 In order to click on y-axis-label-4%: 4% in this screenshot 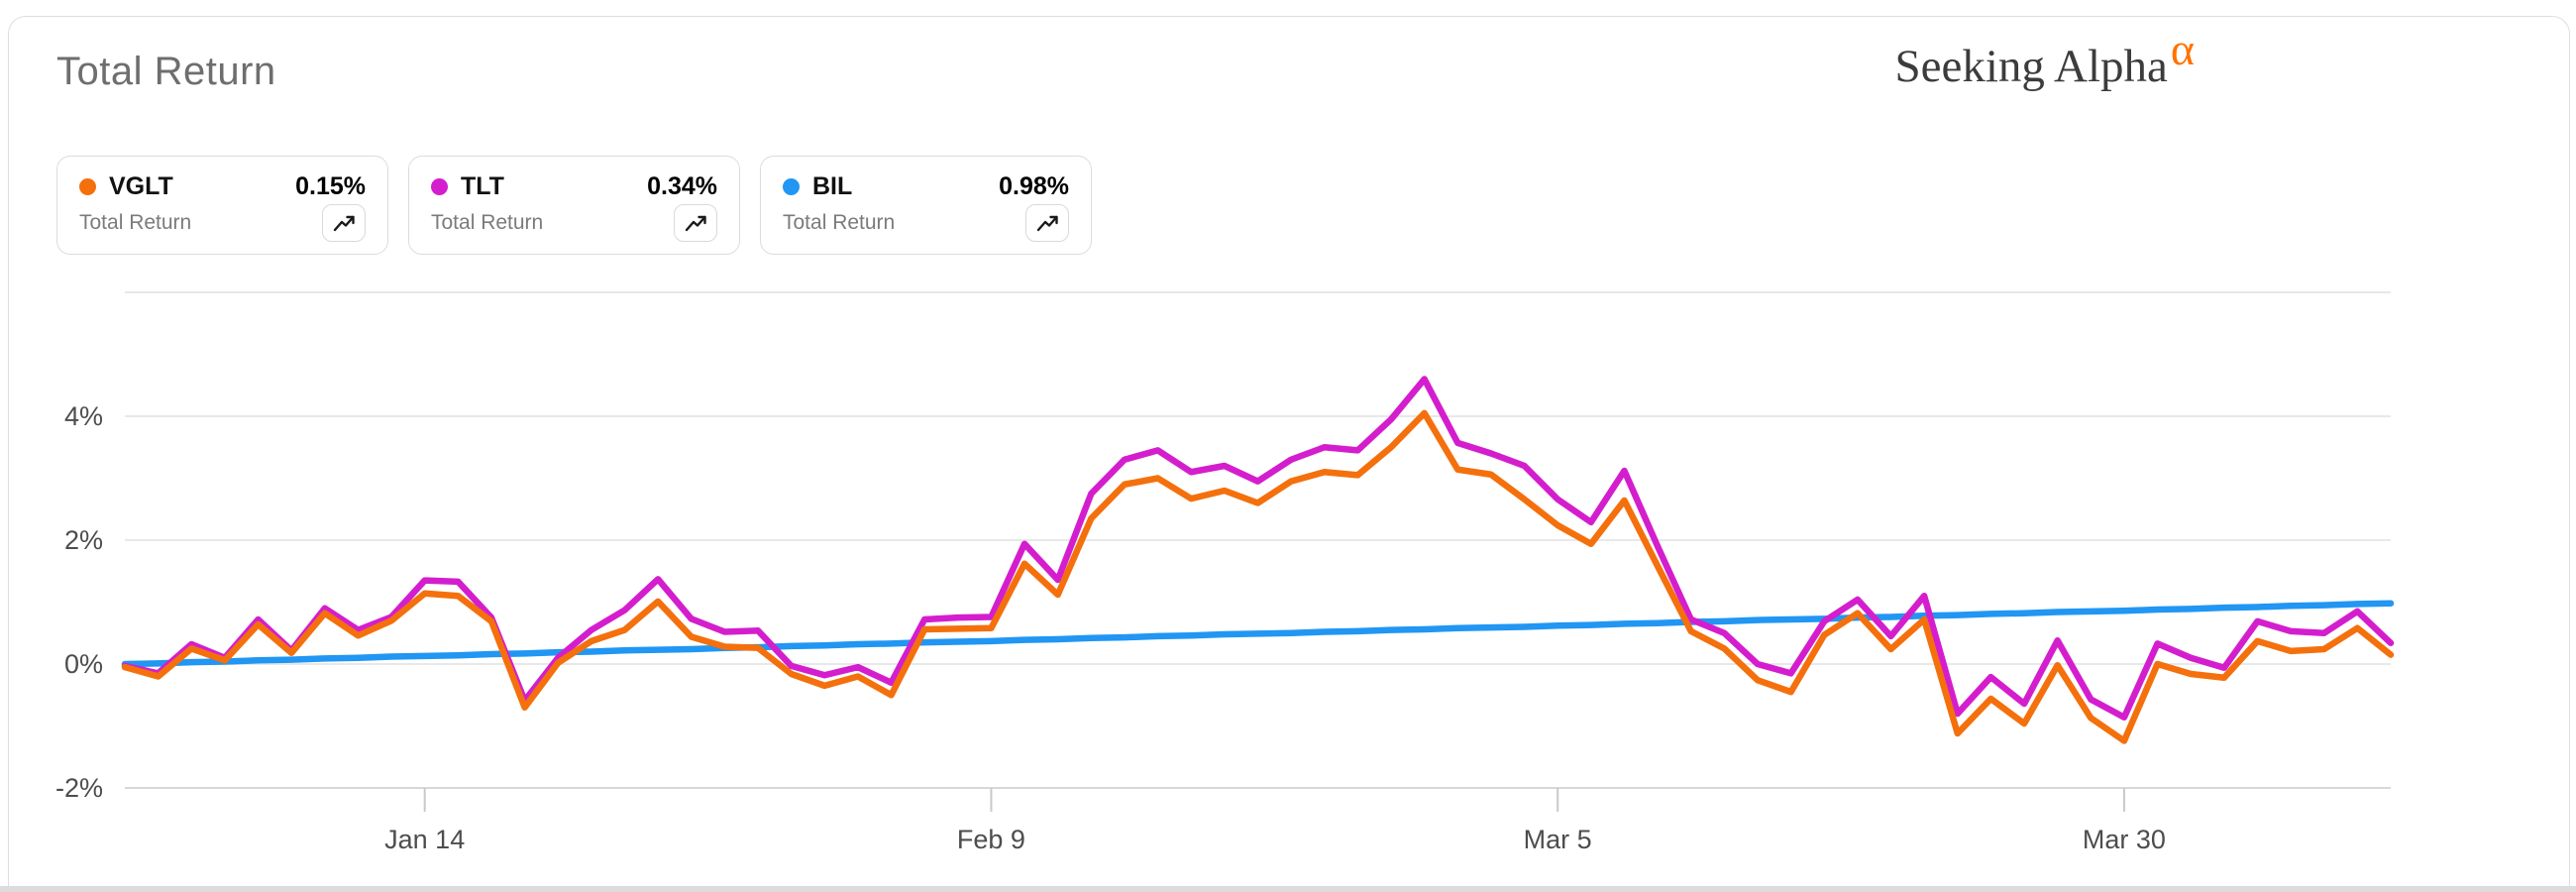, I will do `click(83, 416)`.